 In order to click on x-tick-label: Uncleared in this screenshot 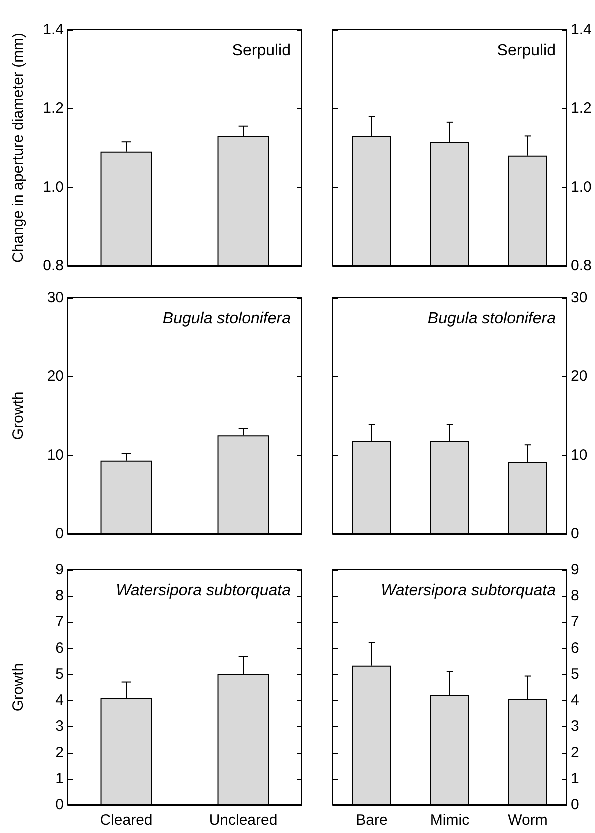, I will do `click(243, 820)`.